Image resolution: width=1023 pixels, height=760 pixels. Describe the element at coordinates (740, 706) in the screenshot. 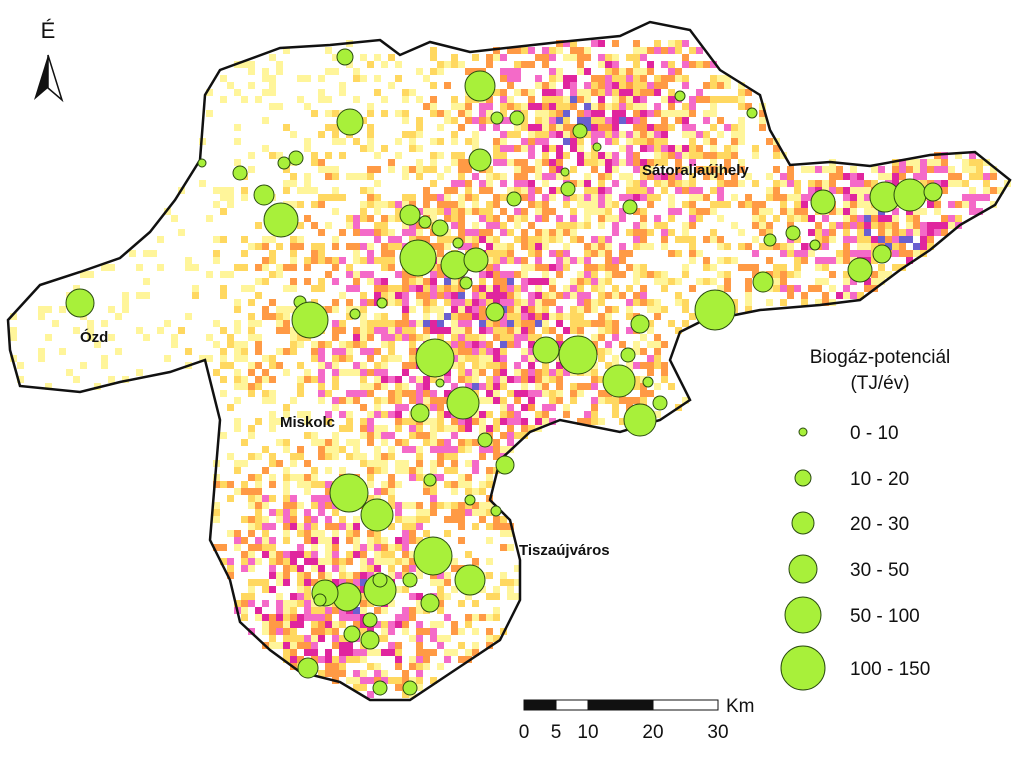

I see `scale-unit: Km` at that location.